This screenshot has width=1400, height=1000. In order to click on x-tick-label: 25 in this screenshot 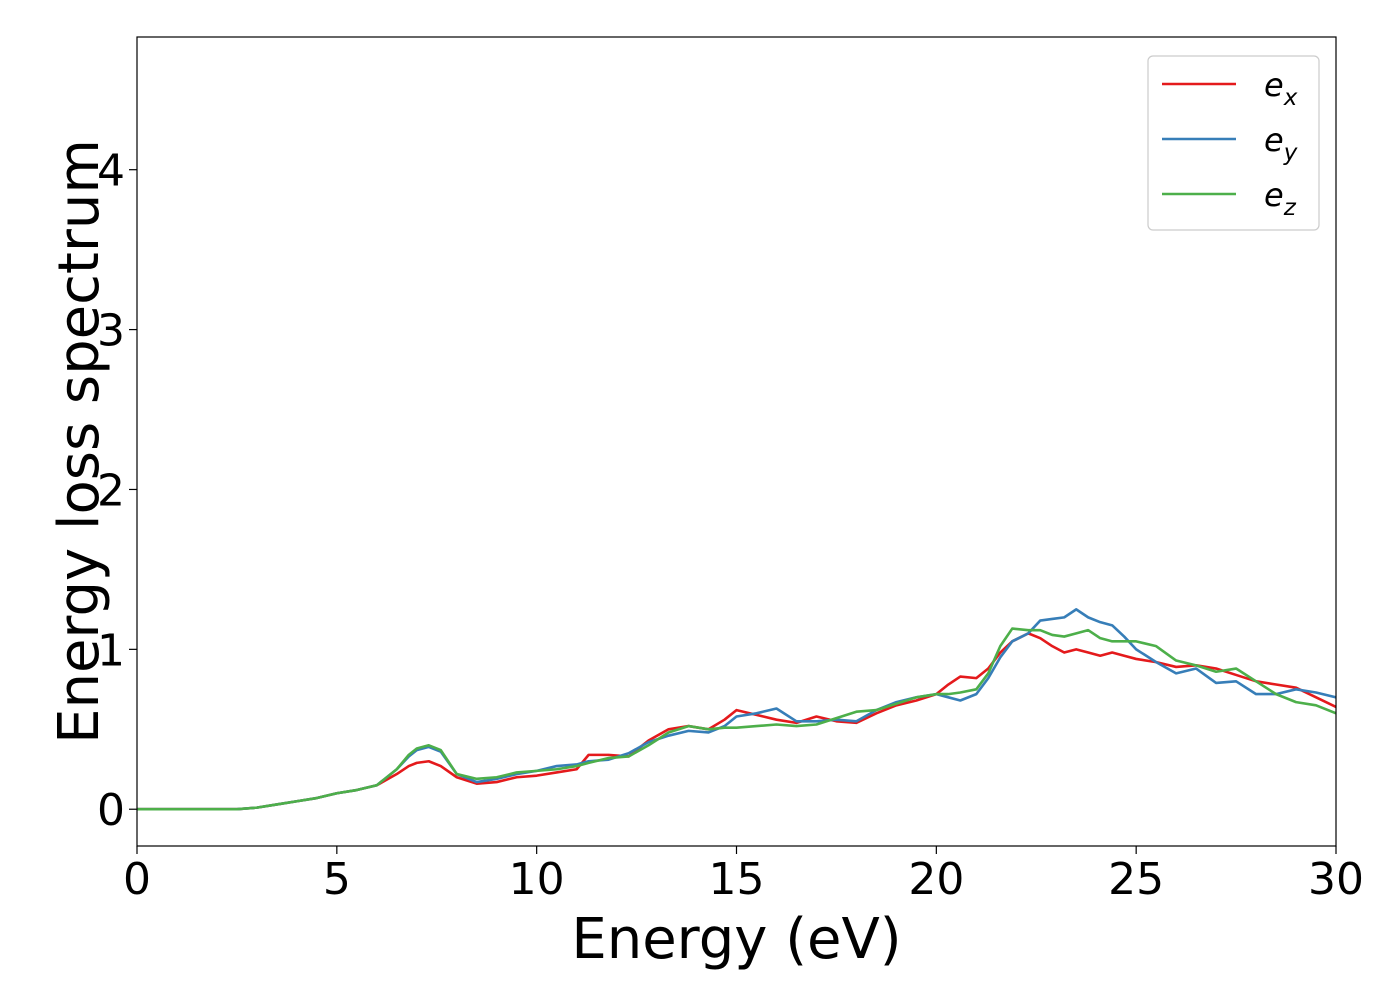, I will do `click(1136, 879)`.